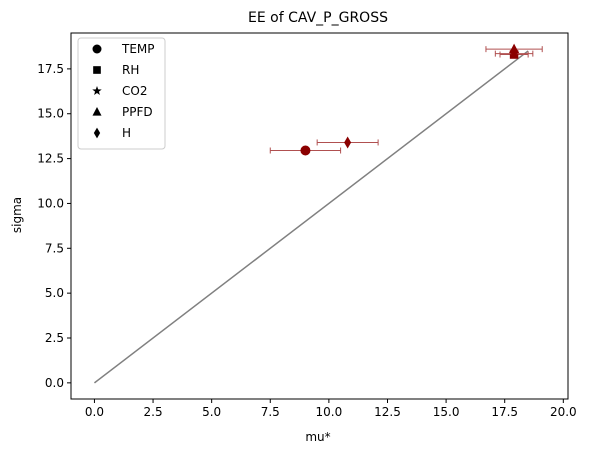 The height and width of the screenshot is (453, 589). Describe the element at coordinates (211, 412) in the screenshot. I see `x-tick-label: 5.0` at that location.